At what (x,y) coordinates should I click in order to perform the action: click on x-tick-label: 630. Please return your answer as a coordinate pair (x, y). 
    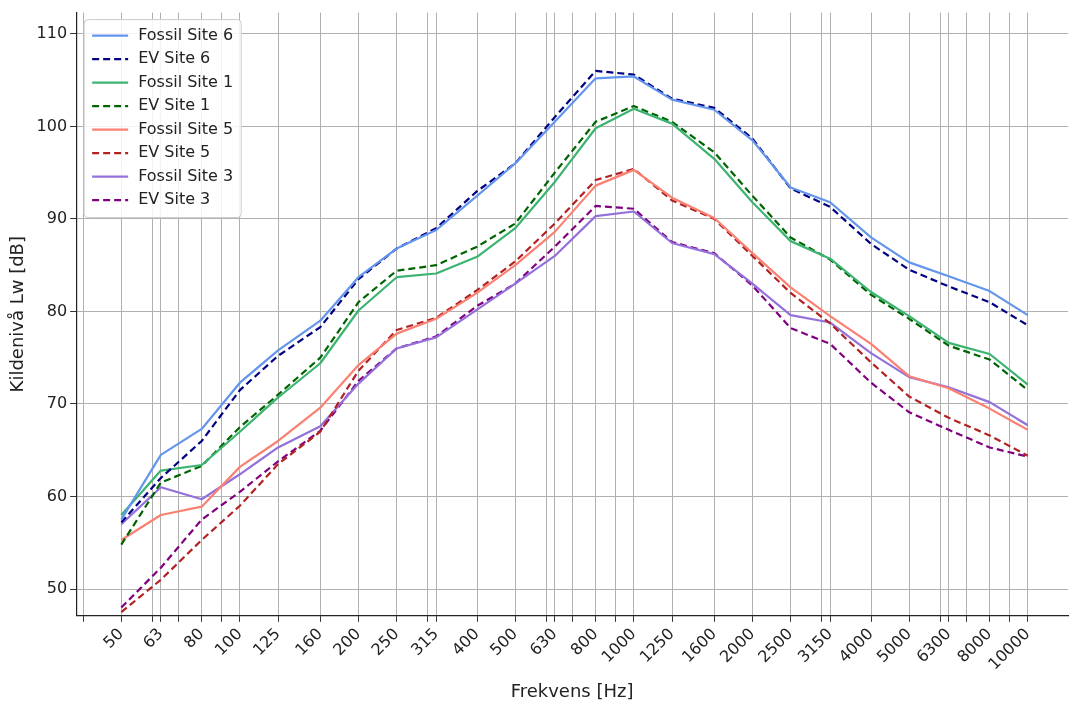
    Looking at the image, I should click on (543, 641).